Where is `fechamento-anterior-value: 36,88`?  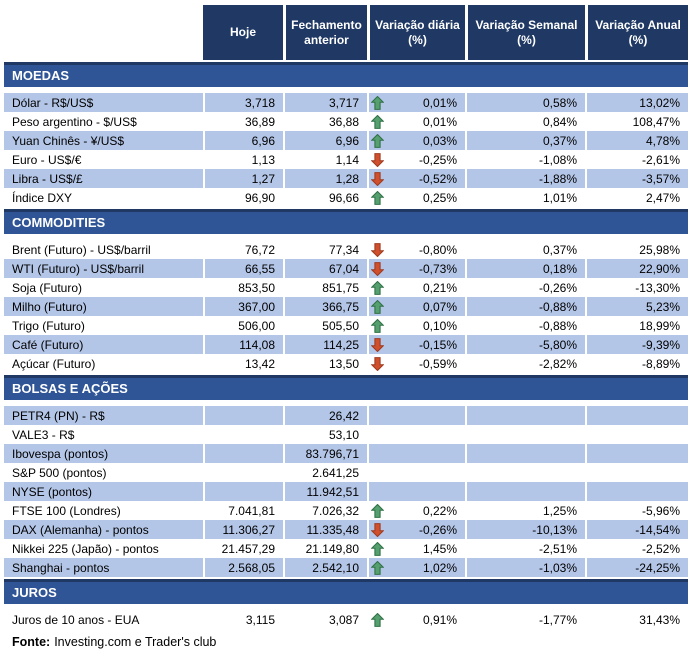 fechamento-anterior-value: 36,88 is located at coordinates (325, 121).